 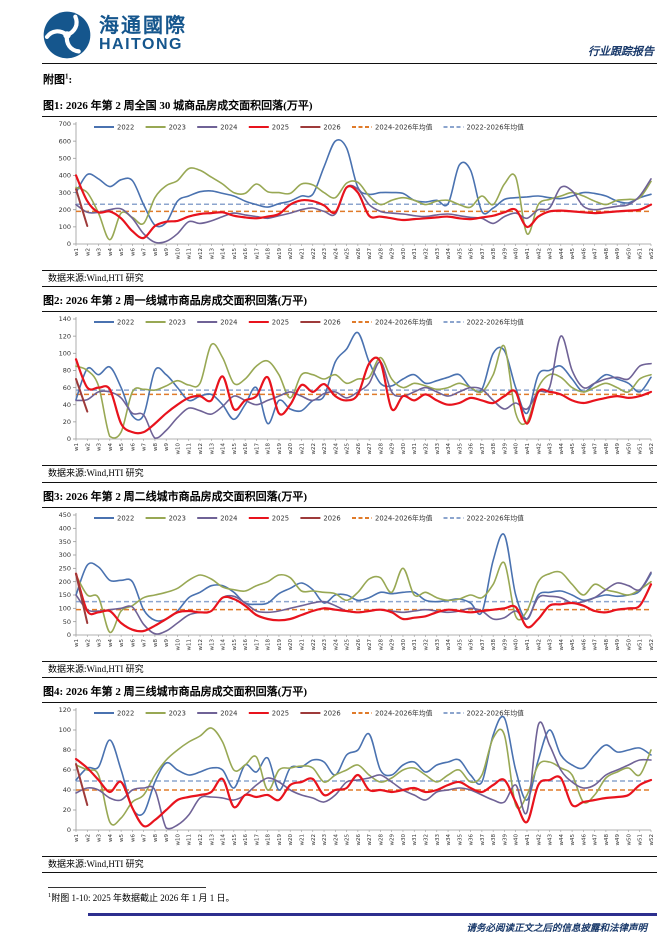 What do you see at coordinates (349, 864) in the screenshot?
I see `figure-4-source: 数据来源:Wind,HTI 研究` at bounding box center [349, 864].